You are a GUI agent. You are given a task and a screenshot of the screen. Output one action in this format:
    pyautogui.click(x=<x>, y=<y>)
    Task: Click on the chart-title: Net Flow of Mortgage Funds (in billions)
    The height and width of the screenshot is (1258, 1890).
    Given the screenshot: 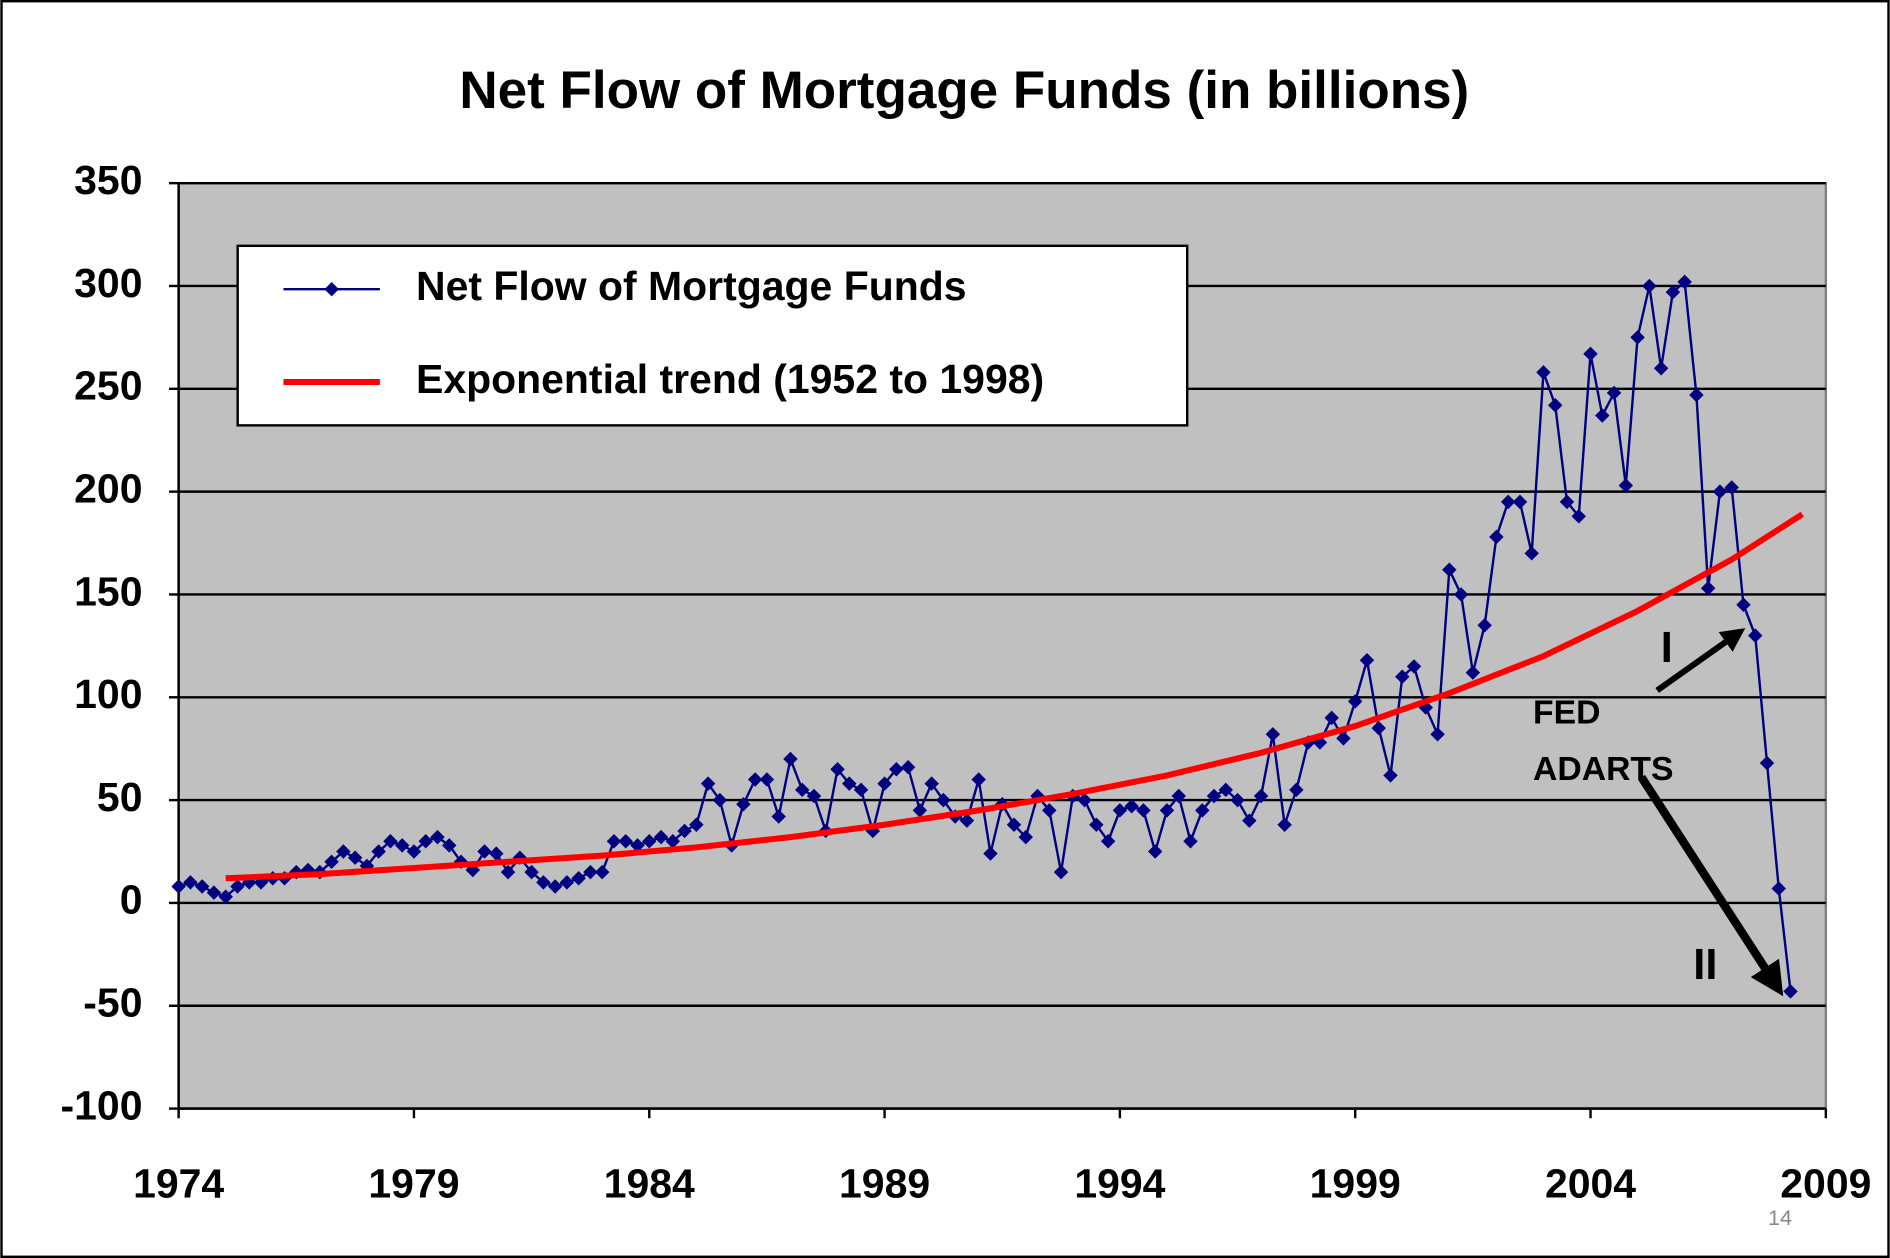 What is the action you would take?
    pyautogui.click(x=964, y=90)
    